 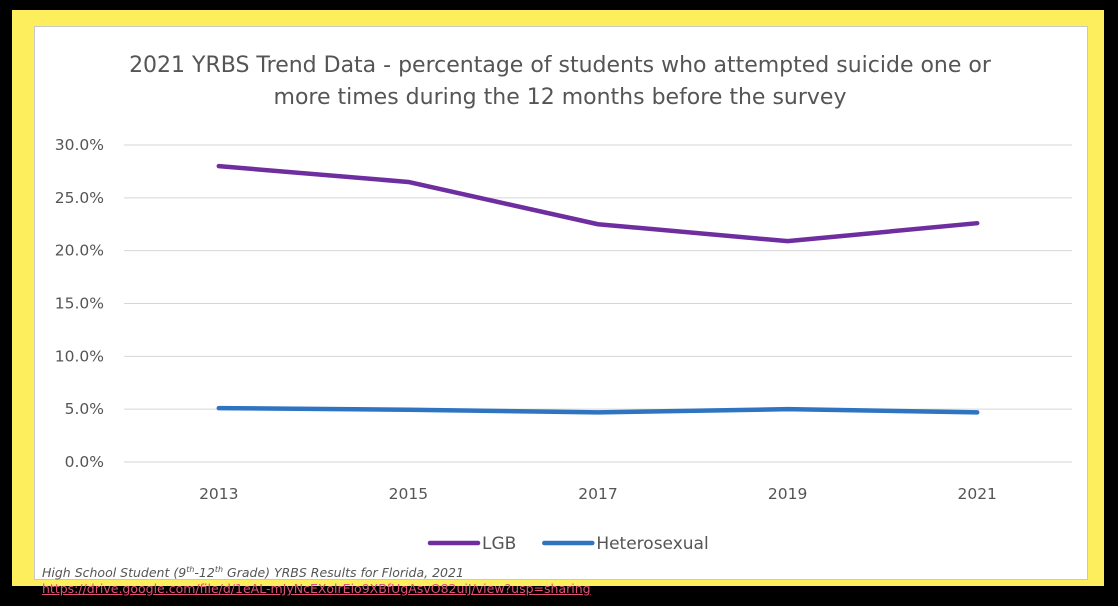 I want to click on caption-sup-b: th, so click(x=219, y=569).